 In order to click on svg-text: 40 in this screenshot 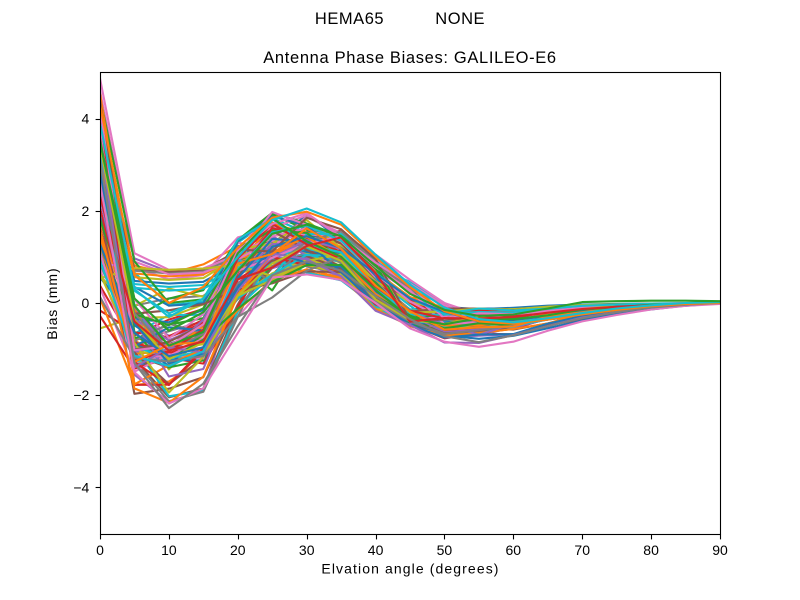, I will do `click(376, 550)`.